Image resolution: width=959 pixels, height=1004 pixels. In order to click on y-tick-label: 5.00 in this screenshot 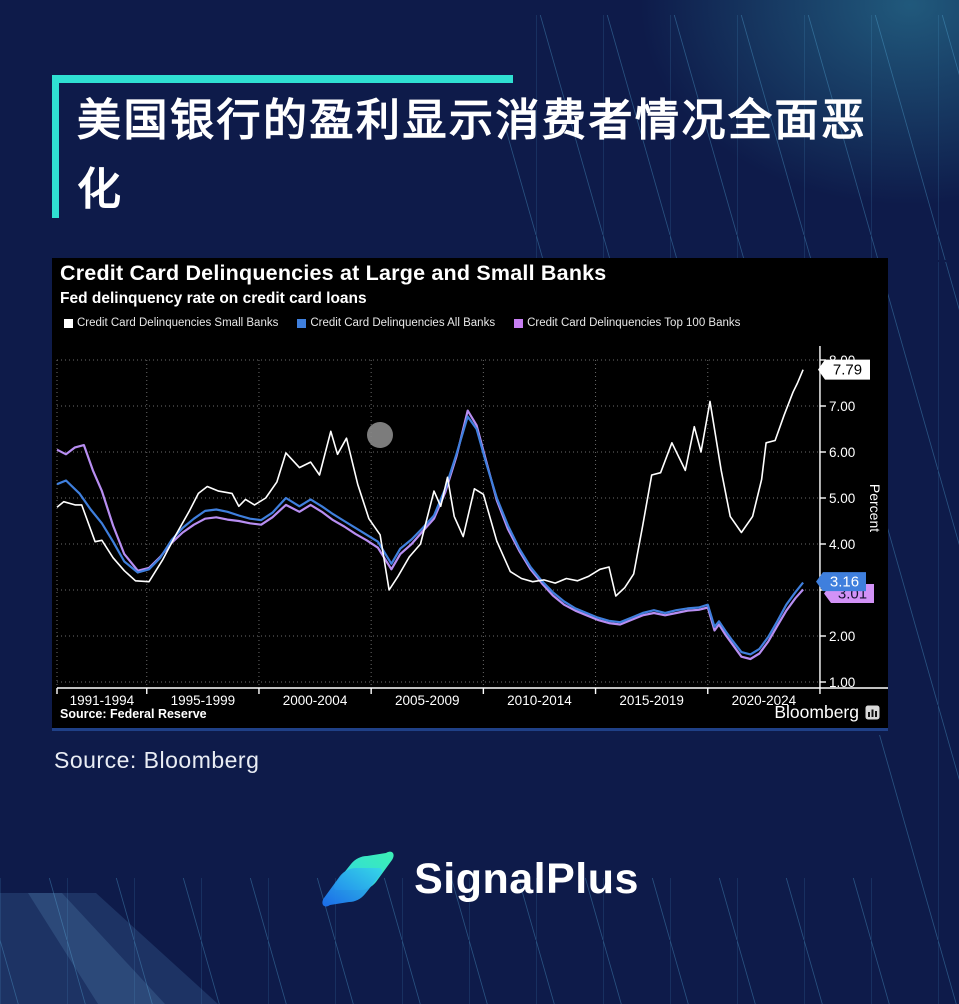, I will do `click(842, 498)`.